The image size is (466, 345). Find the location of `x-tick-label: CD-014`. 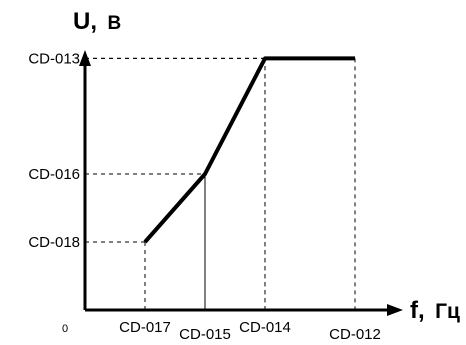

x-tick-label: CD-014 is located at coordinates (265, 327).